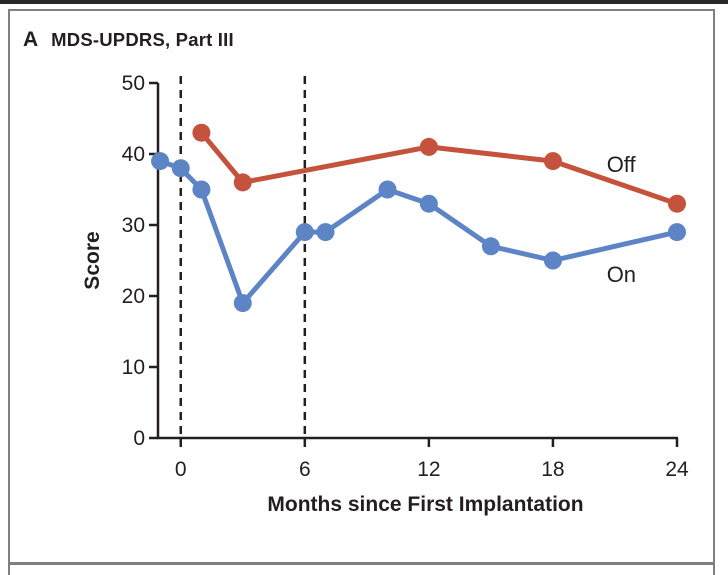 The height and width of the screenshot is (575, 728). Describe the element at coordinates (142, 39) in the screenshot. I see `panel-title: MDS-UPDRS, Part III` at that location.